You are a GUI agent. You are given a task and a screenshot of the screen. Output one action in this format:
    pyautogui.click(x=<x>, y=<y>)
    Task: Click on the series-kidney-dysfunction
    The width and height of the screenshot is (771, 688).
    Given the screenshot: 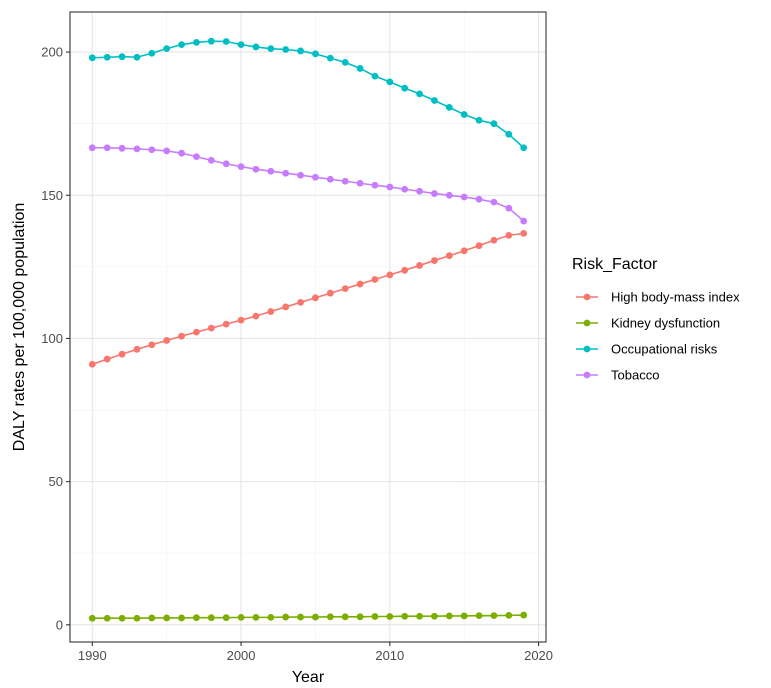 What is the action you would take?
    pyautogui.click(x=308, y=616)
    